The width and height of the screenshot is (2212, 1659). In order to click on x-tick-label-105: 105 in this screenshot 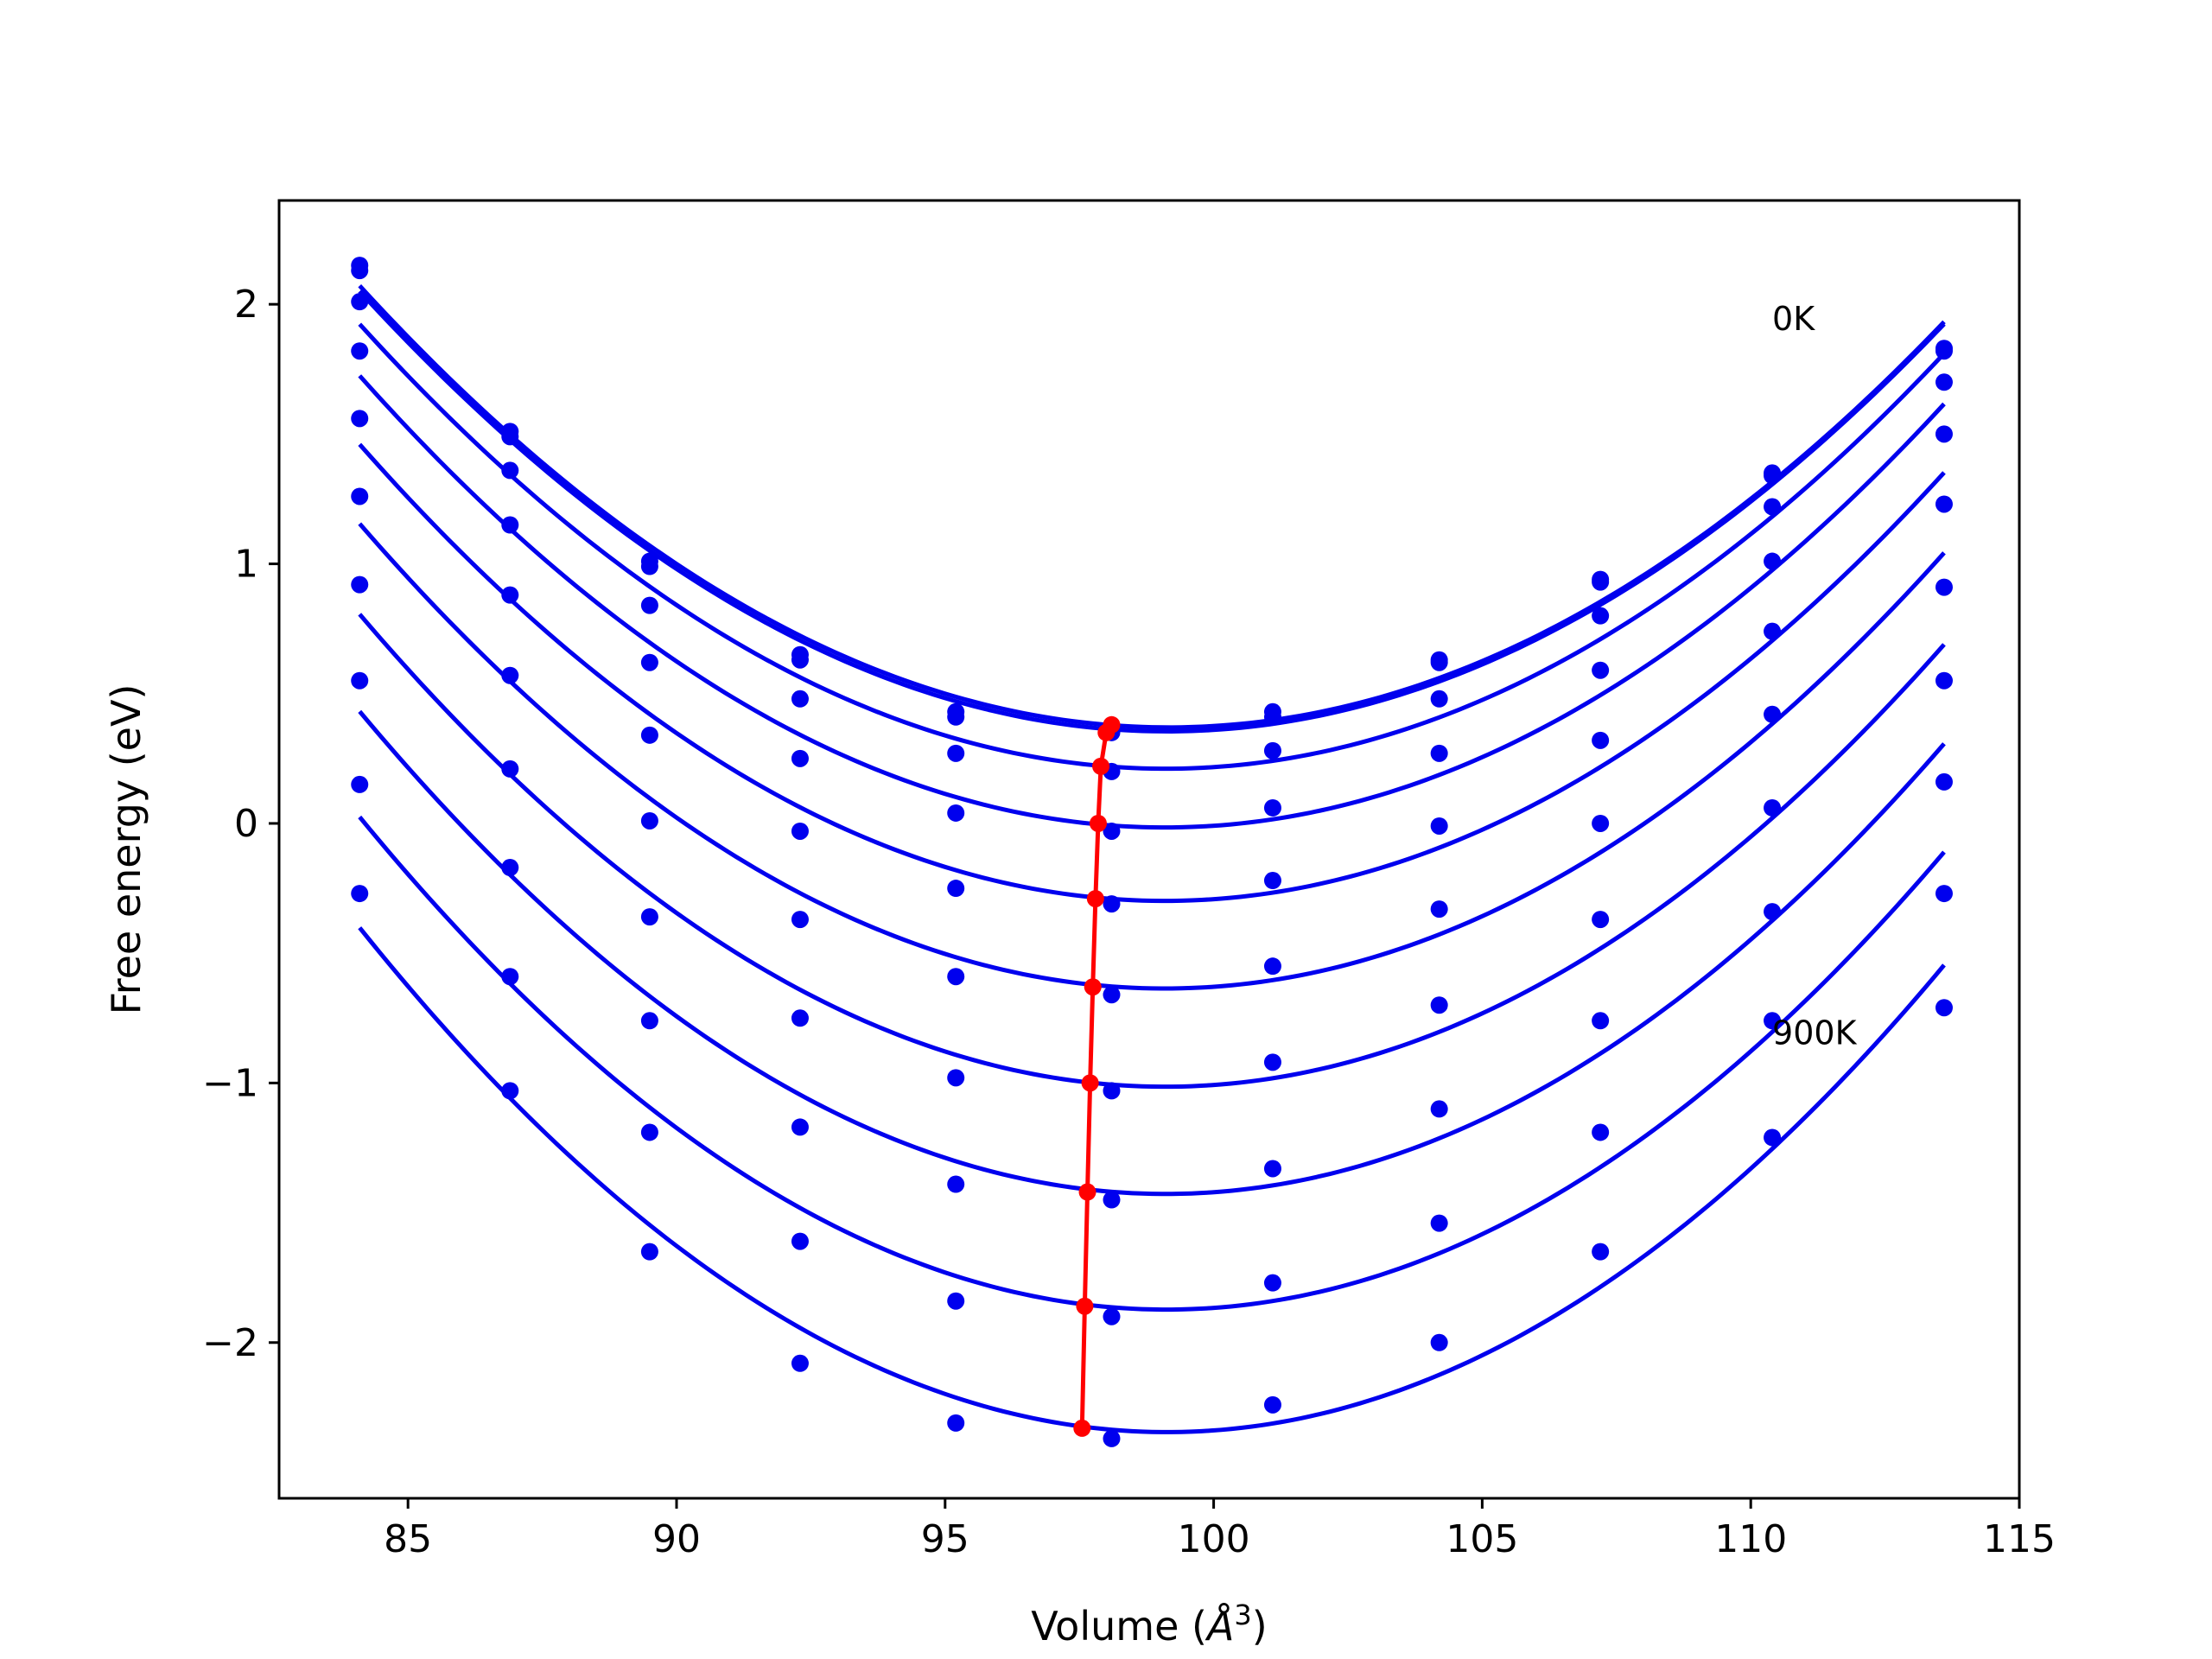, I will do `click(1482, 1539)`.